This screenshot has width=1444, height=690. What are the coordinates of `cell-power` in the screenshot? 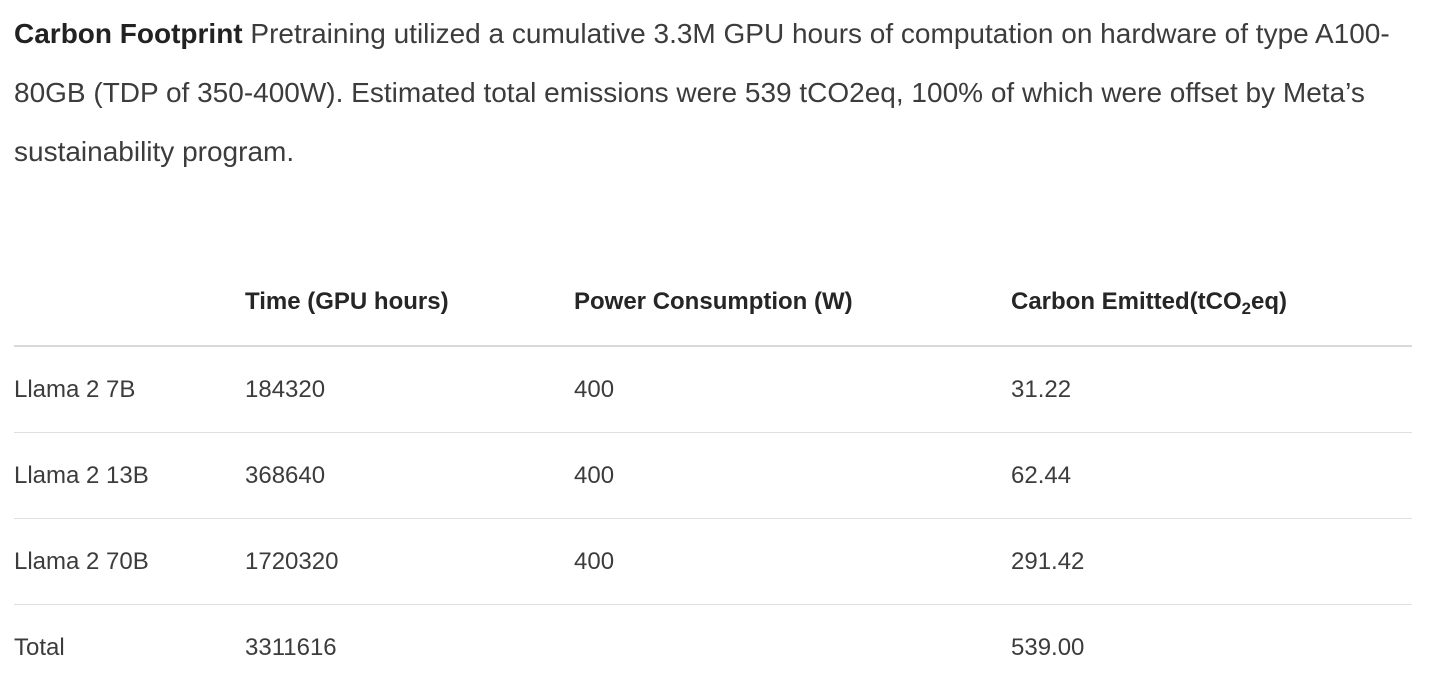 It's located at (792, 647).